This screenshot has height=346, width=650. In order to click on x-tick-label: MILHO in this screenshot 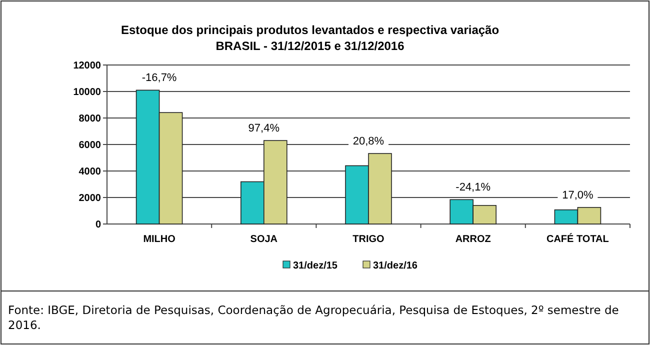, I will do `click(159, 239)`.